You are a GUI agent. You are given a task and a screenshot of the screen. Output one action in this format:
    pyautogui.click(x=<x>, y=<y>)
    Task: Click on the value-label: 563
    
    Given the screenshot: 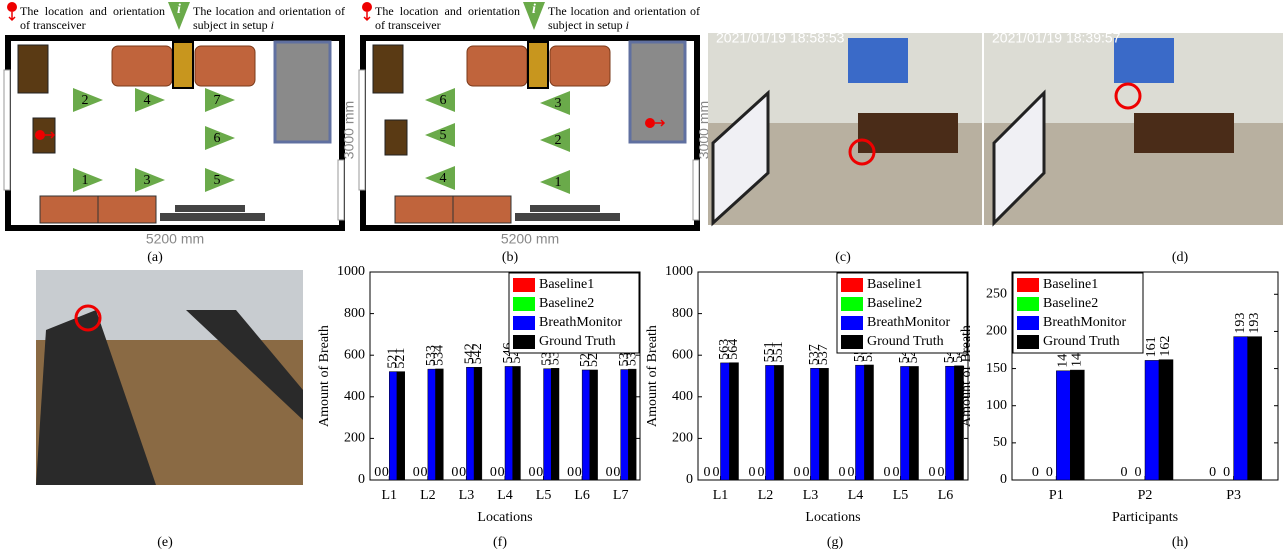 What is the action you would take?
    pyautogui.click(x=724, y=349)
    